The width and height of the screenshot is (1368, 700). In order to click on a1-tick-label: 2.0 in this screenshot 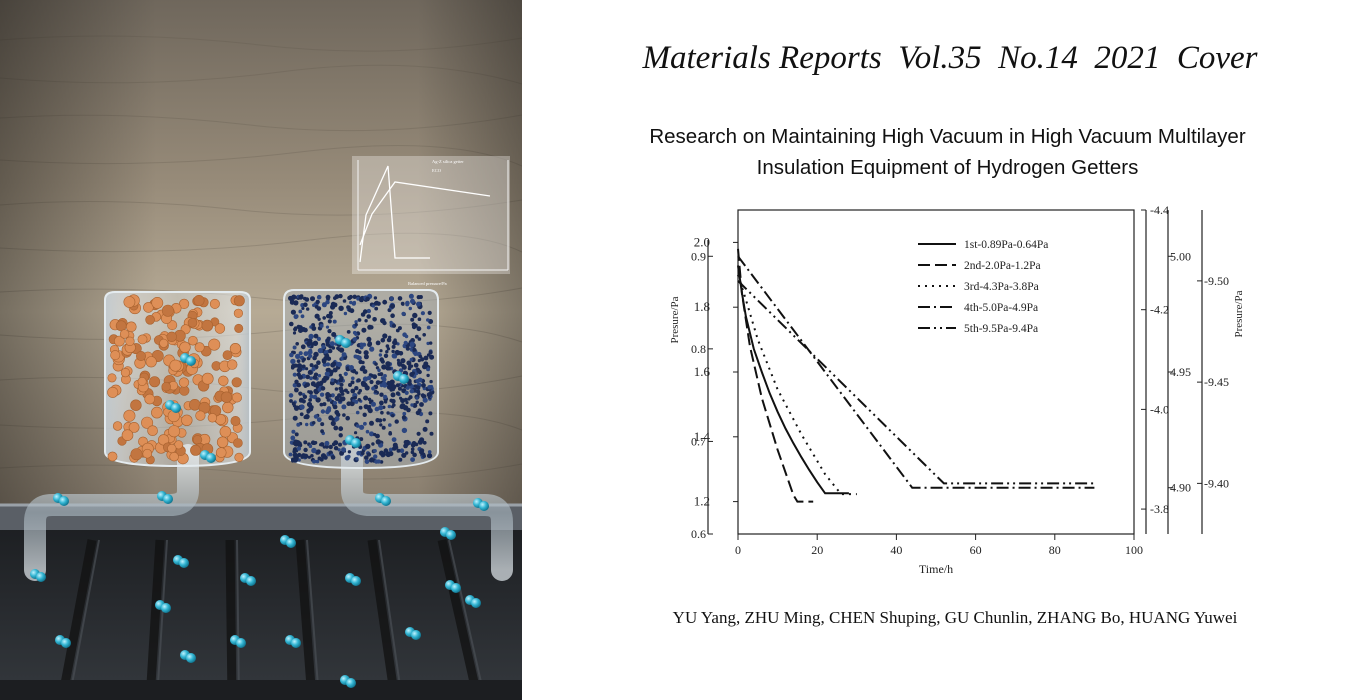, I will do `click(702, 241)`.